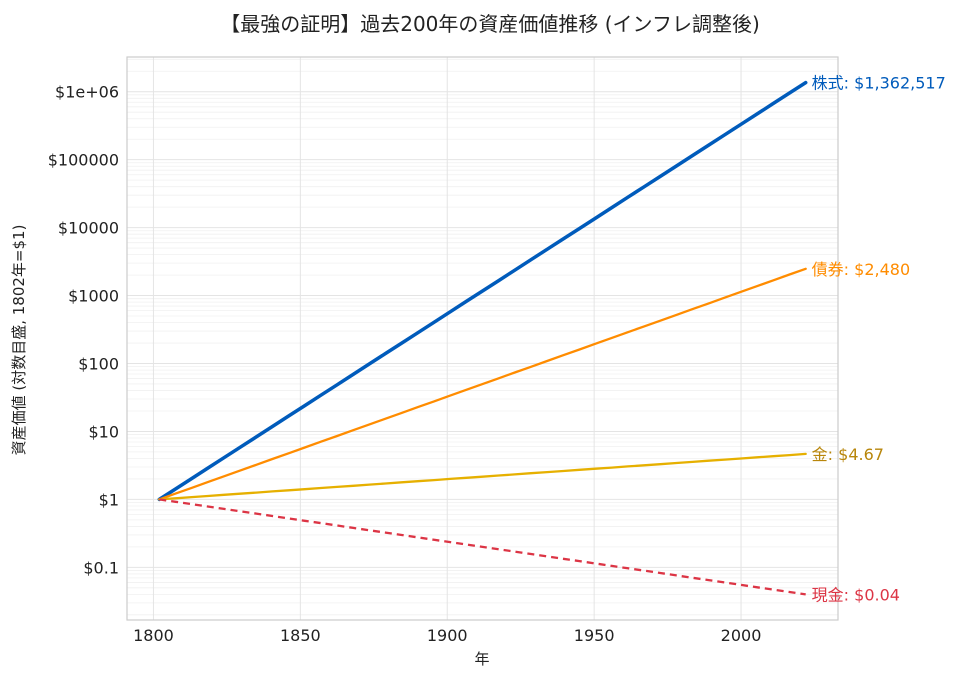  I want to click on x-axis: 1800 1850 1900 1950 2000, so click(447, 635).